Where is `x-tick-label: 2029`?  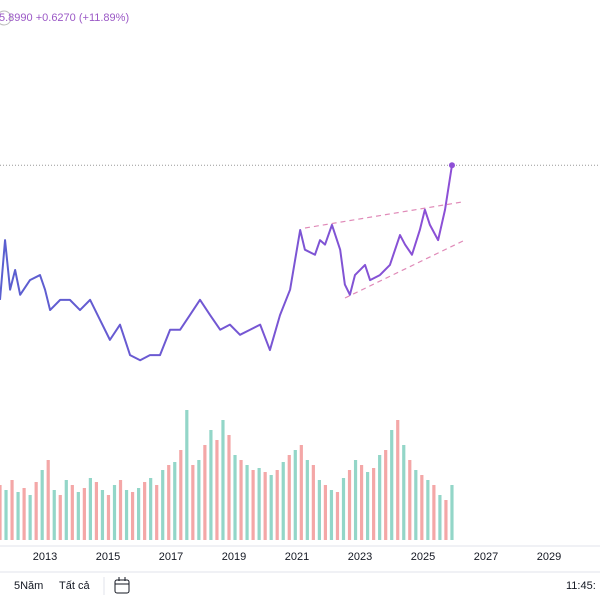 x-tick-label: 2029 is located at coordinates (549, 557).